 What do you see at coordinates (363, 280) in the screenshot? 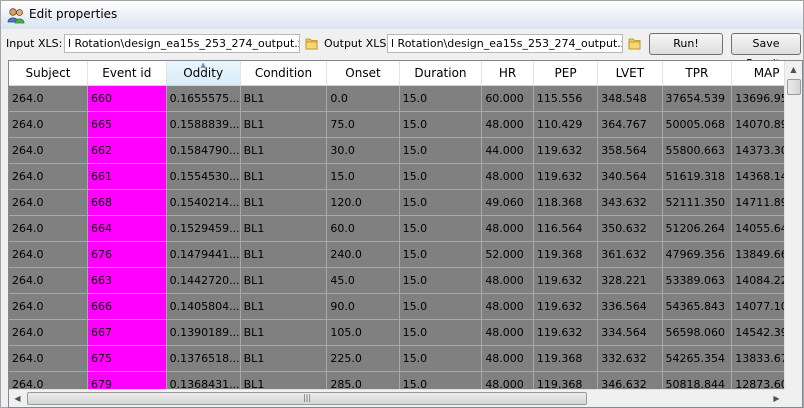
I see `table-cell: 45.0` at bounding box center [363, 280].